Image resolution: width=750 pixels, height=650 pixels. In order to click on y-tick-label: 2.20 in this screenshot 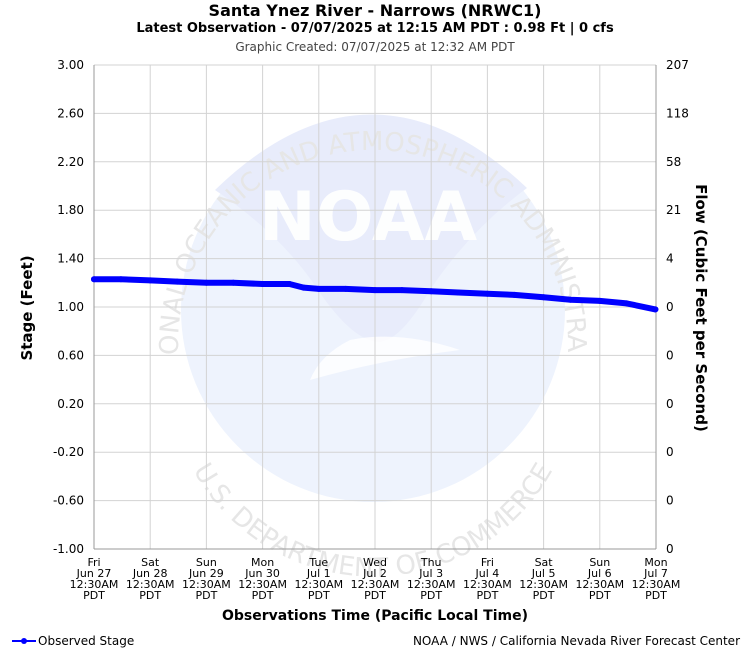, I will do `click(70, 162)`.